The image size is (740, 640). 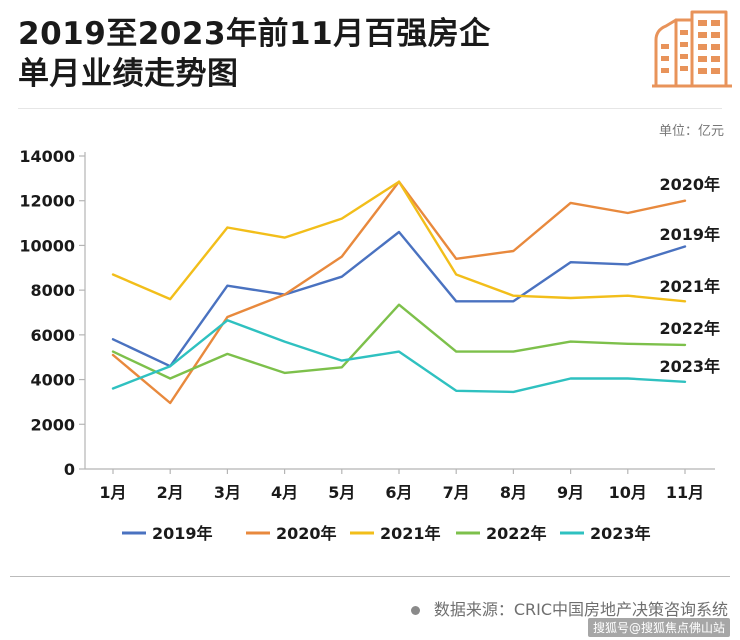 I want to click on x-tick-label: 9月, so click(x=570, y=492).